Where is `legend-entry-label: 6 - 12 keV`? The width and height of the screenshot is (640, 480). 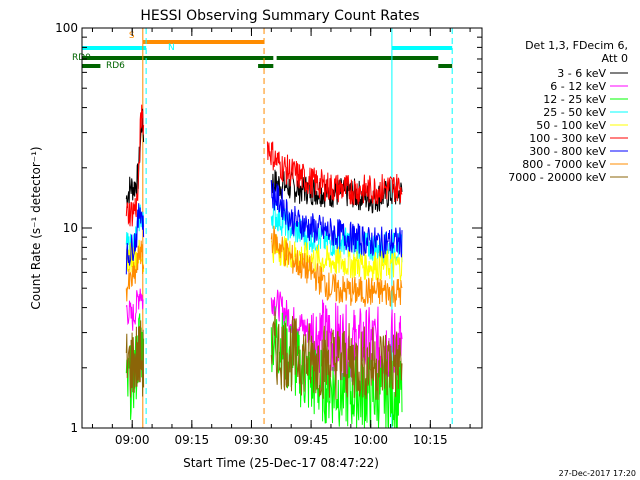
legend-entry-label: 6 - 12 keV is located at coordinates (578, 86).